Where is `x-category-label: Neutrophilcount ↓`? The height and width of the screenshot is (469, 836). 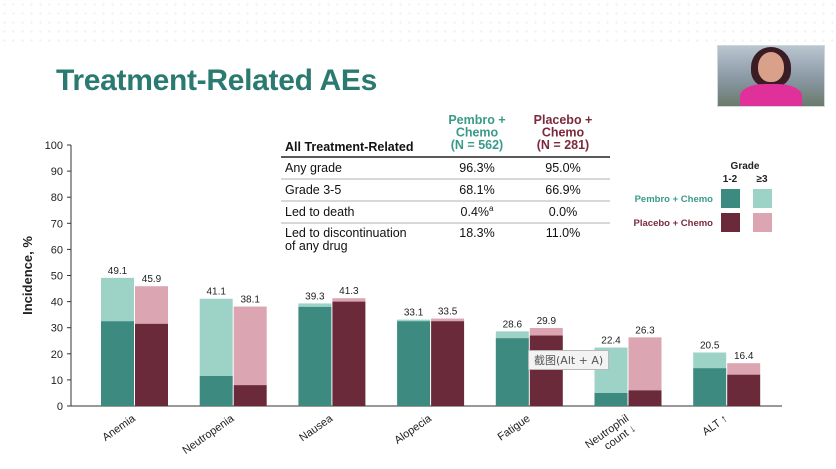
x-category-label: Neutrophilcount ↓ is located at coordinates (610, 437).